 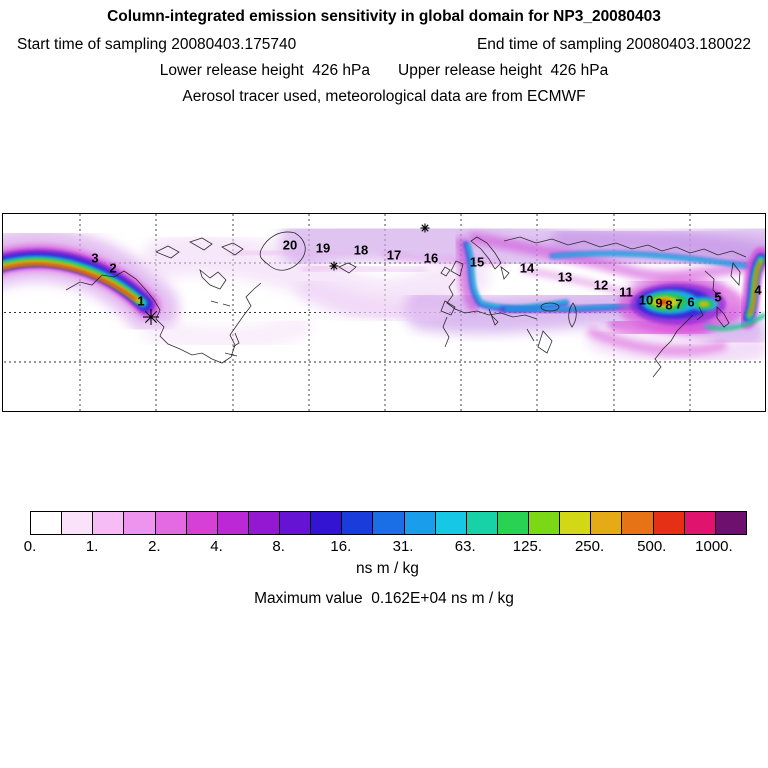 I want to click on colorbar-tick-label: 31., so click(x=403, y=546).